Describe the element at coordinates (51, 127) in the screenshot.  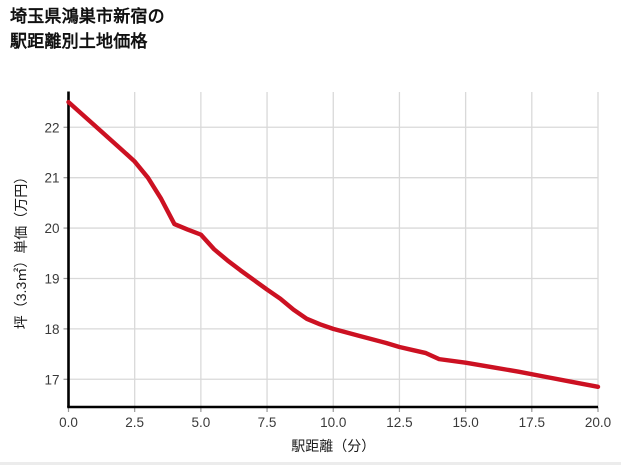
I see `svg-text: 22` at that location.